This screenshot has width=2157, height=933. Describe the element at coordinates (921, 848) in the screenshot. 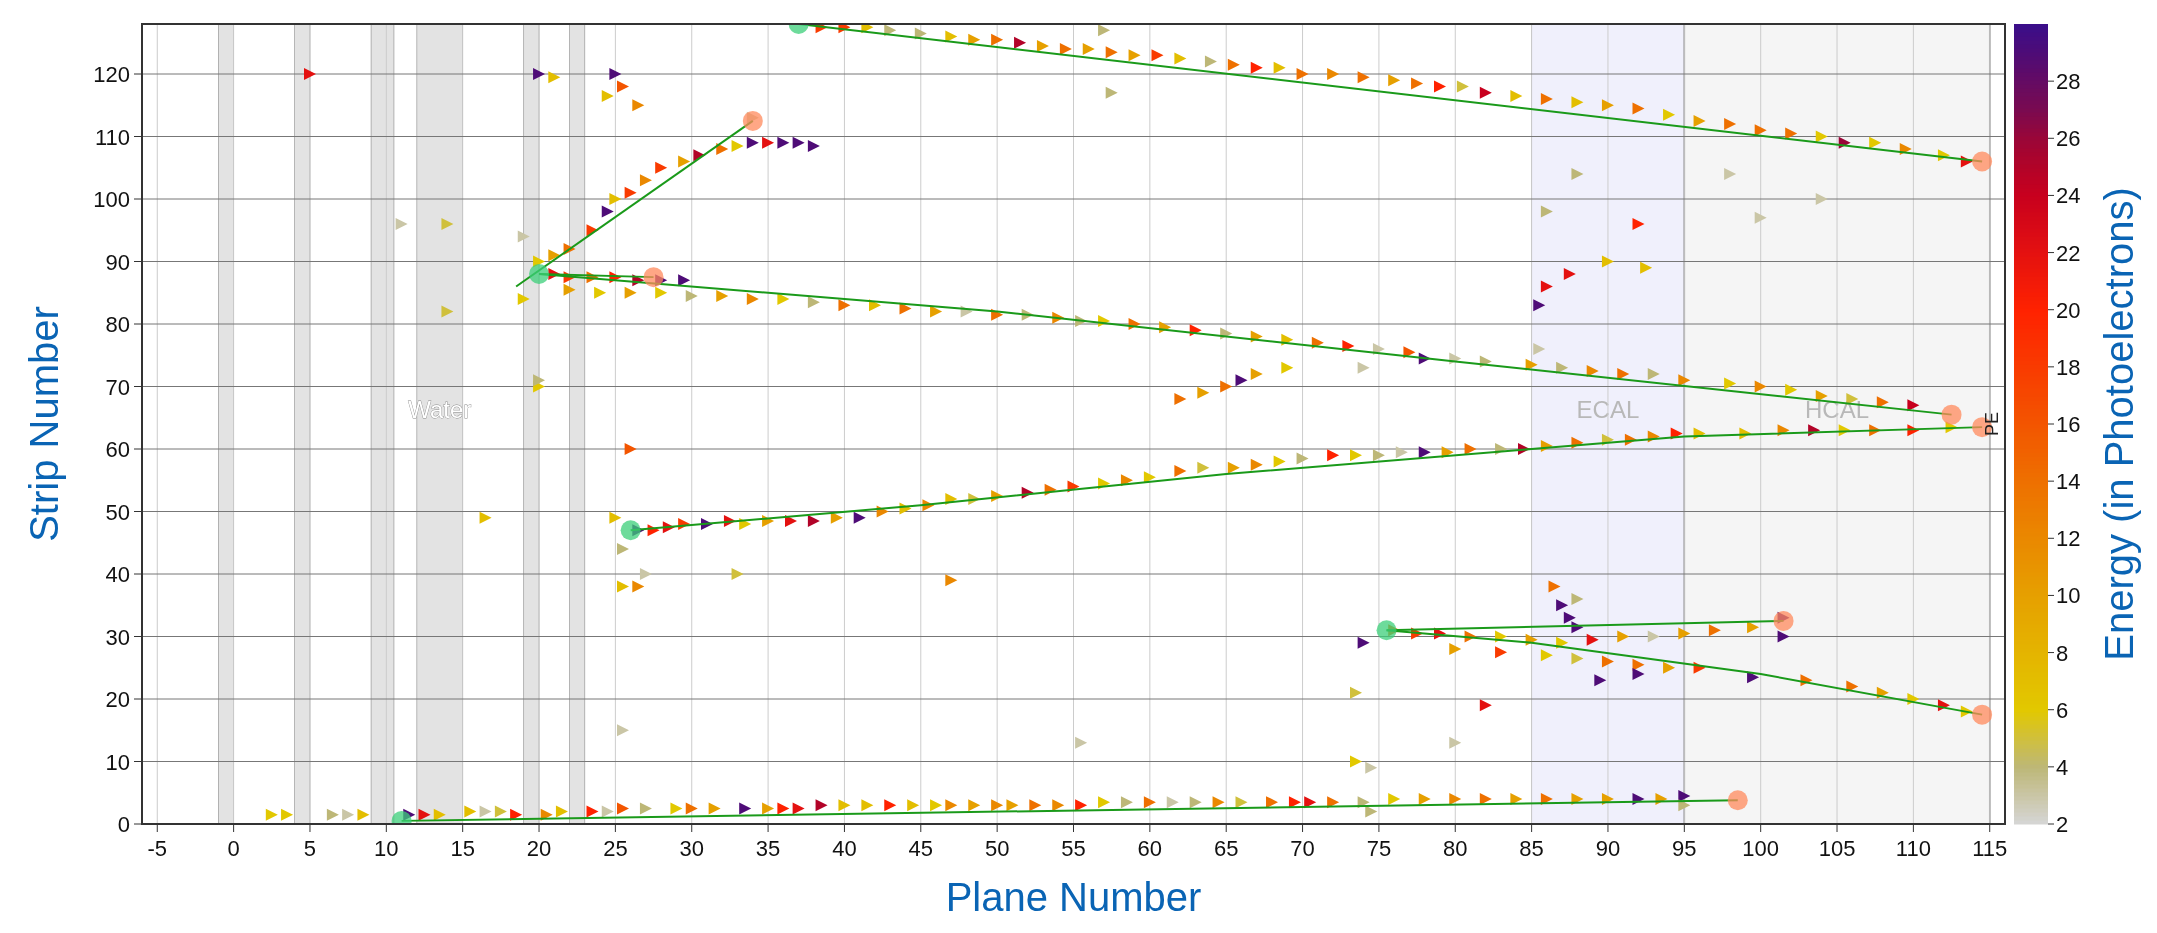

I see `x-tick-label: 45` at that location.